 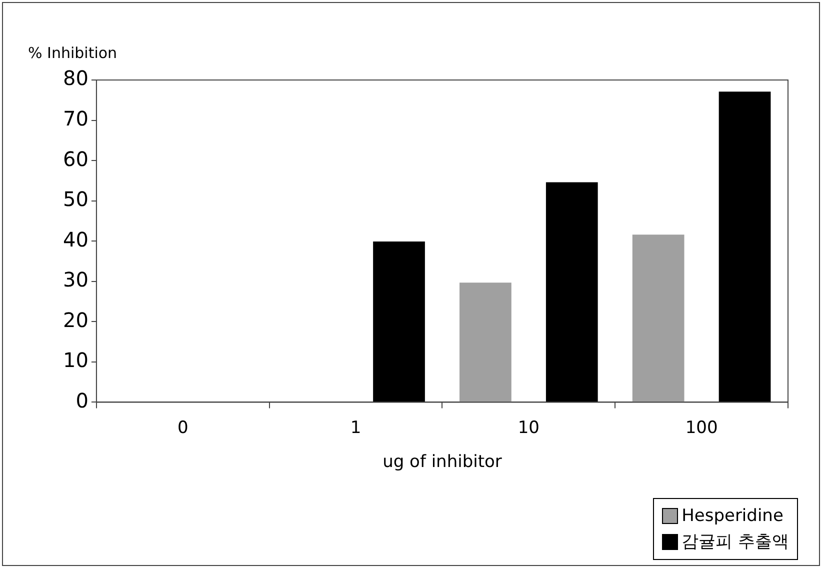 I want to click on y-axis-title: % Inhibition, so click(x=73, y=53).